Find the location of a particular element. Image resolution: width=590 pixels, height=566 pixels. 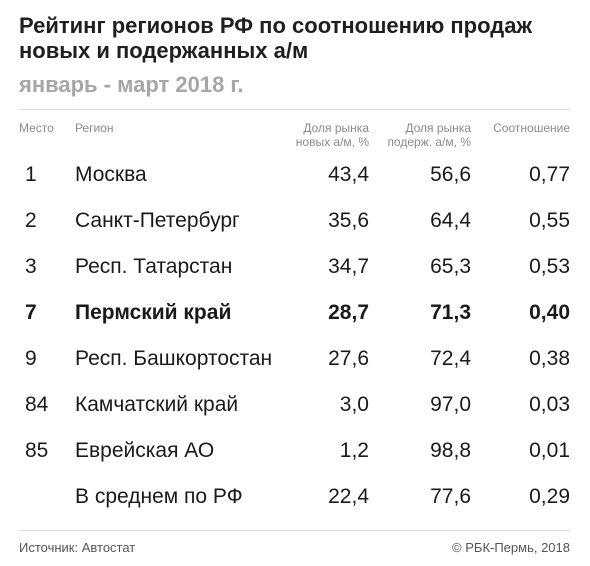

table-row: 3 Респ. Татарстан 34,7 65,3 0,53 is located at coordinates (295, 267).